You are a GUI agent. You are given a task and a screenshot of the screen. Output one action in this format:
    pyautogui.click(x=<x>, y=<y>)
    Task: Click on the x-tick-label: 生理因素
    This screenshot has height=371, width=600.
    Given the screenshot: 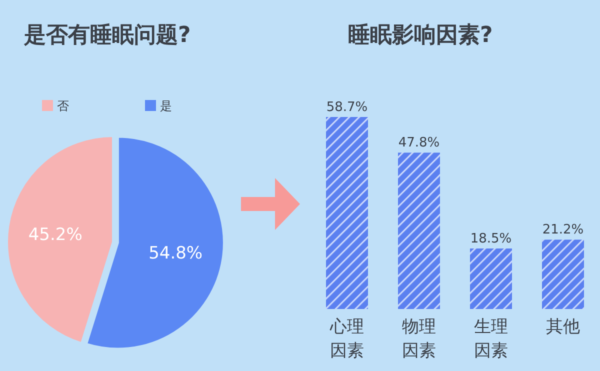 What is the action you would take?
    pyautogui.click(x=491, y=339)
    